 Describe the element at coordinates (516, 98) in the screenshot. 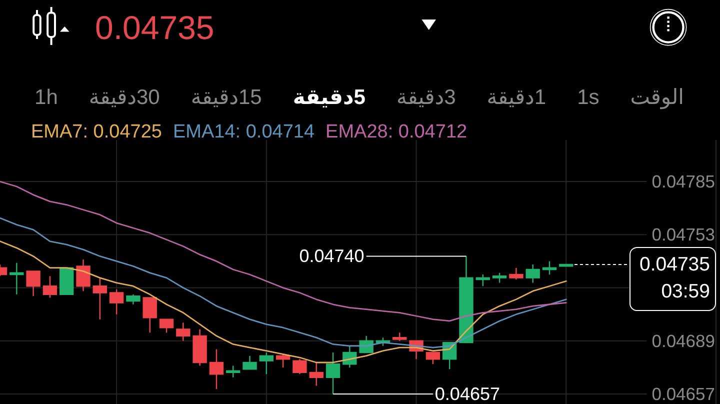

I see `text: 1دقيقة` at that location.